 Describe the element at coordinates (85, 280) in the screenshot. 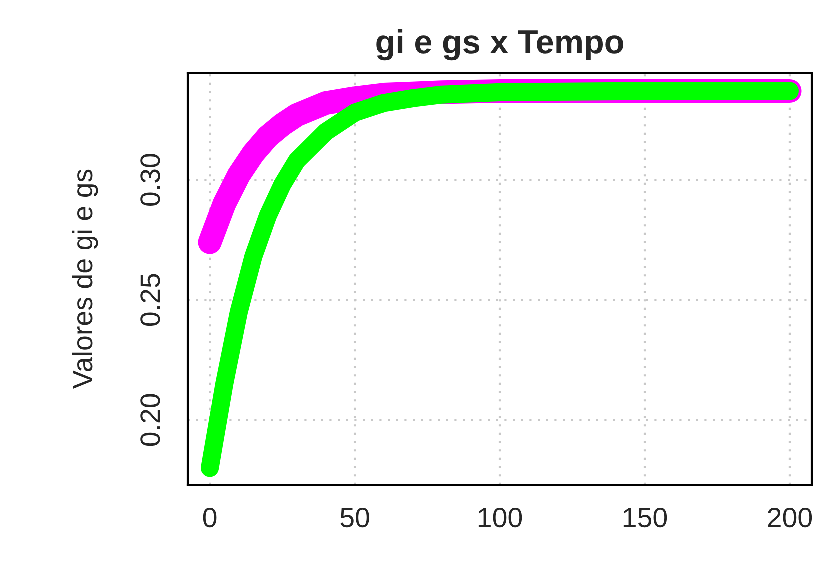

I see `y-axis-title: Valores de gi e gs` at that location.